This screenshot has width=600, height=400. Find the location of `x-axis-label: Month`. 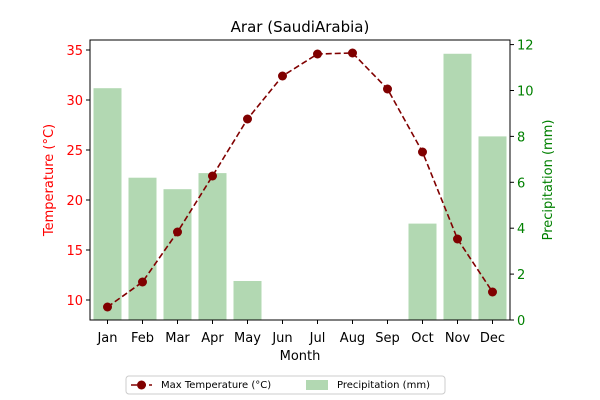

x-axis-label: Month is located at coordinates (300, 356).